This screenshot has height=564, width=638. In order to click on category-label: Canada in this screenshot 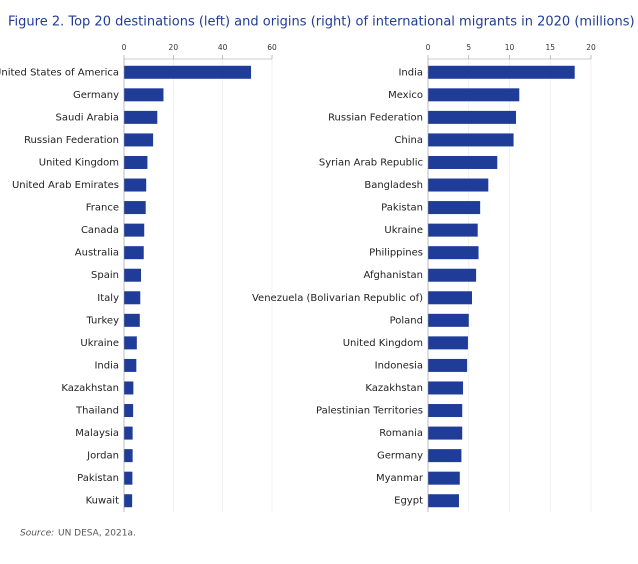, I will do `click(100, 230)`.